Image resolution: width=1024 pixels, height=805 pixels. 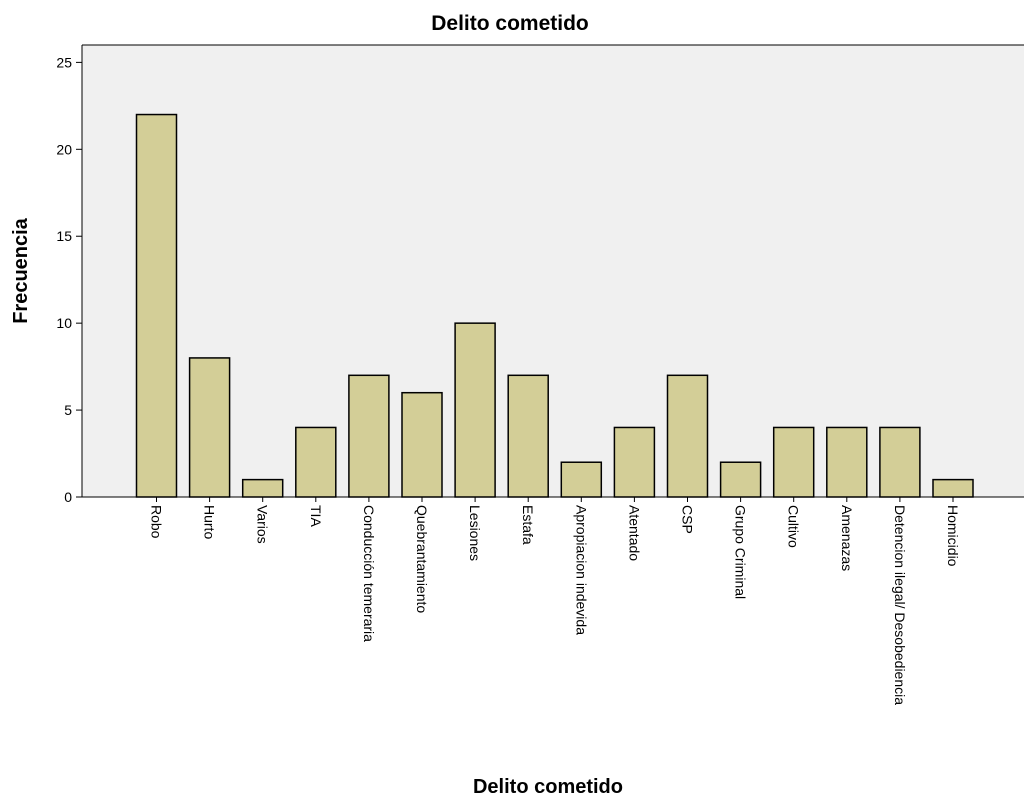 What do you see at coordinates (64, 236) in the screenshot?
I see `y-tick-label: 15` at bounding box center [64, 236].